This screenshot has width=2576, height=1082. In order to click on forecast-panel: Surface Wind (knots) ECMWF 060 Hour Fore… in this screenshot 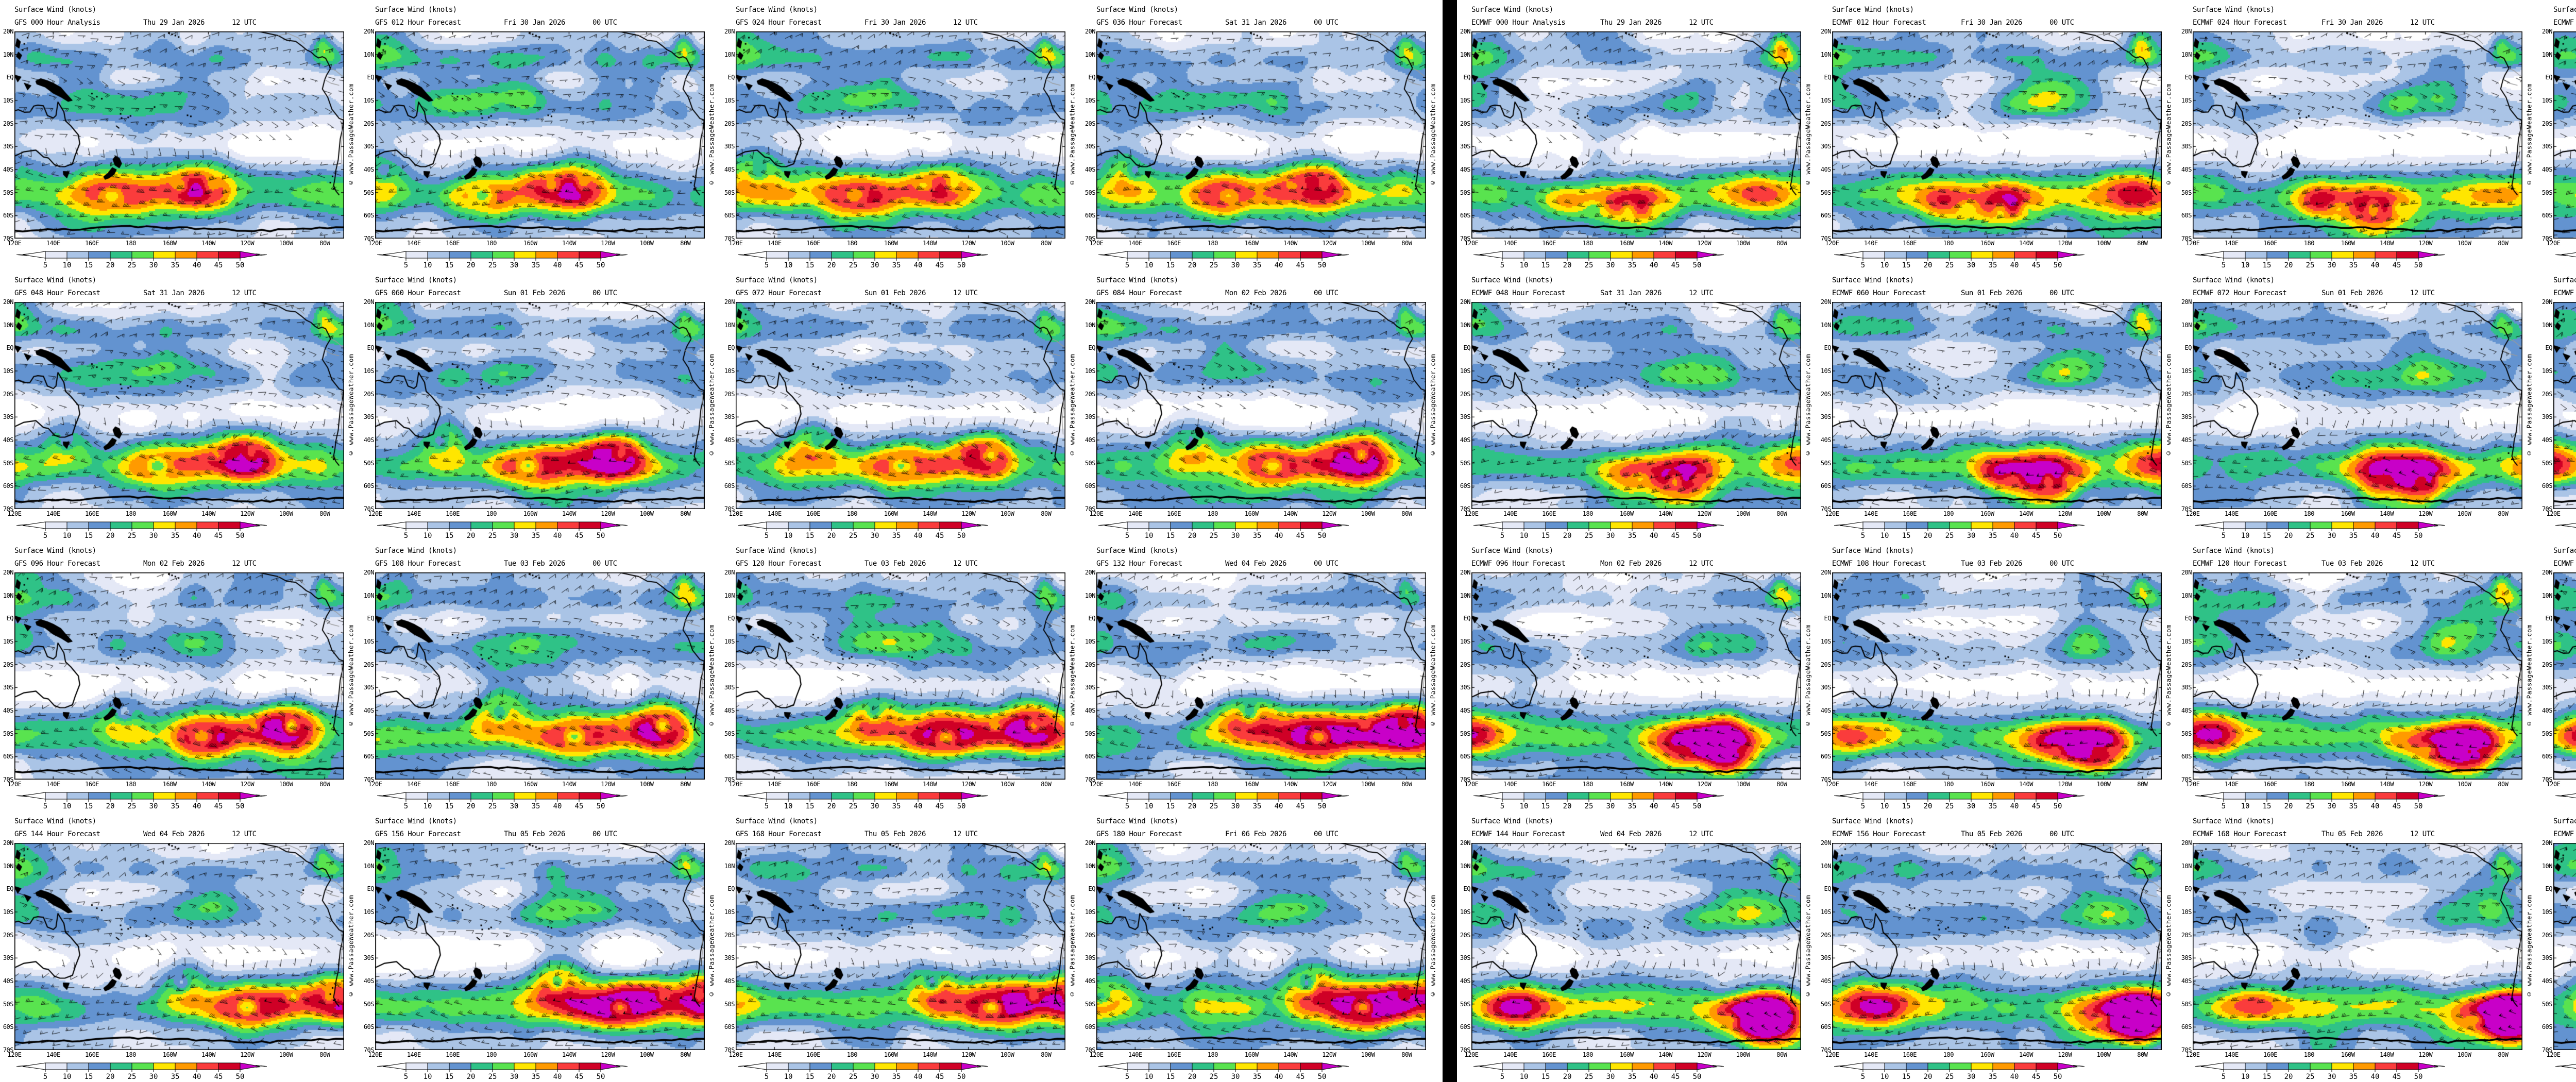, I will do `click(1998, 405)`.